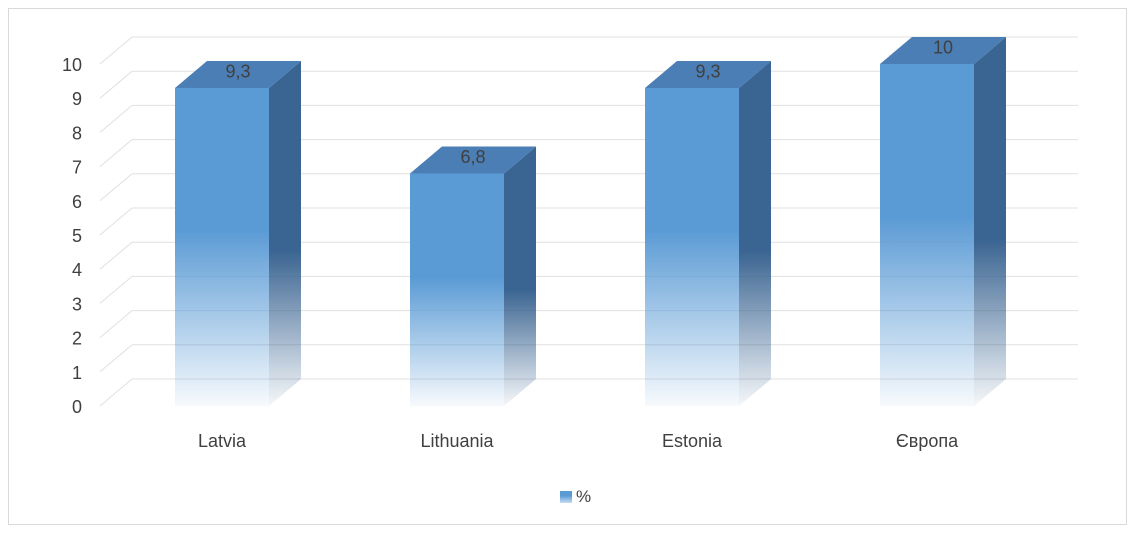  I want to click on x-tick-label: Lithuania, so click(457, 441).